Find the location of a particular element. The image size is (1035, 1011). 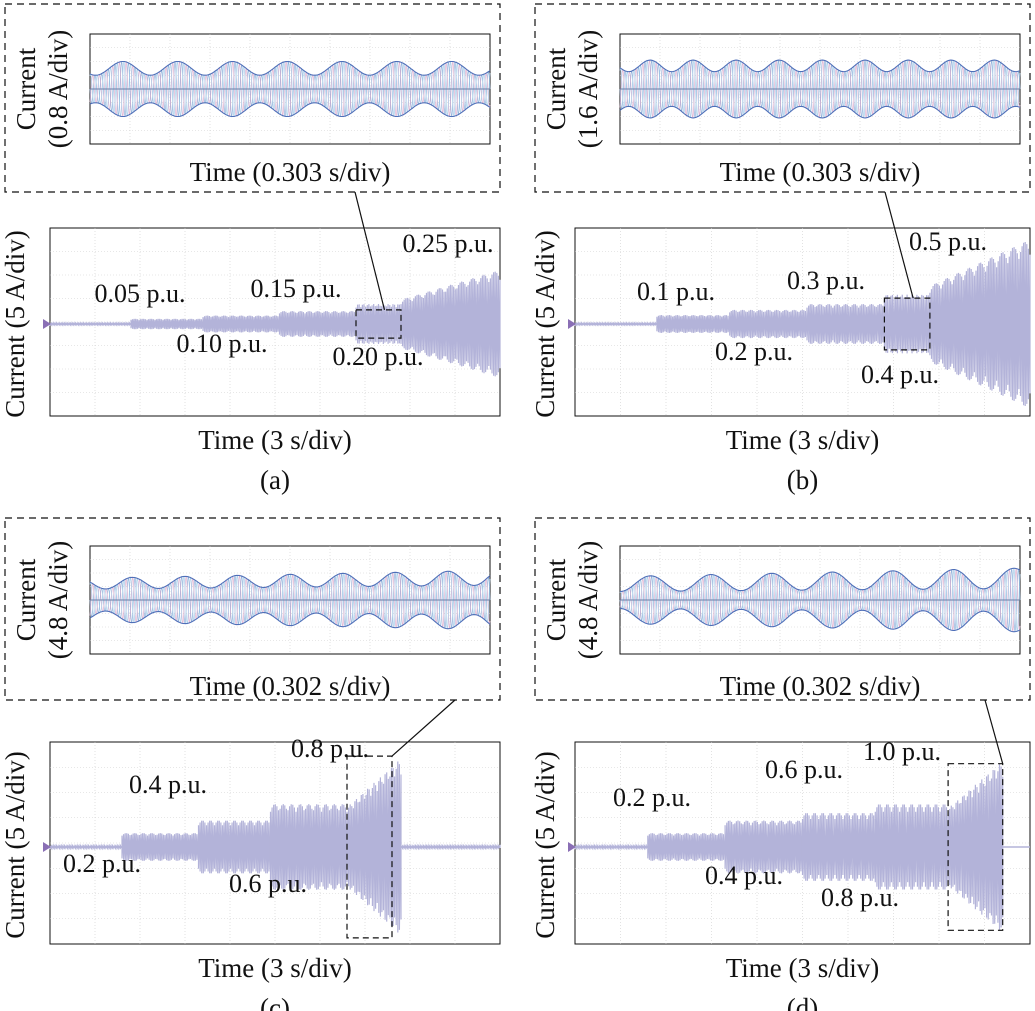

segment-label: 0.20 p.u. is located at coordinates (378, 356).